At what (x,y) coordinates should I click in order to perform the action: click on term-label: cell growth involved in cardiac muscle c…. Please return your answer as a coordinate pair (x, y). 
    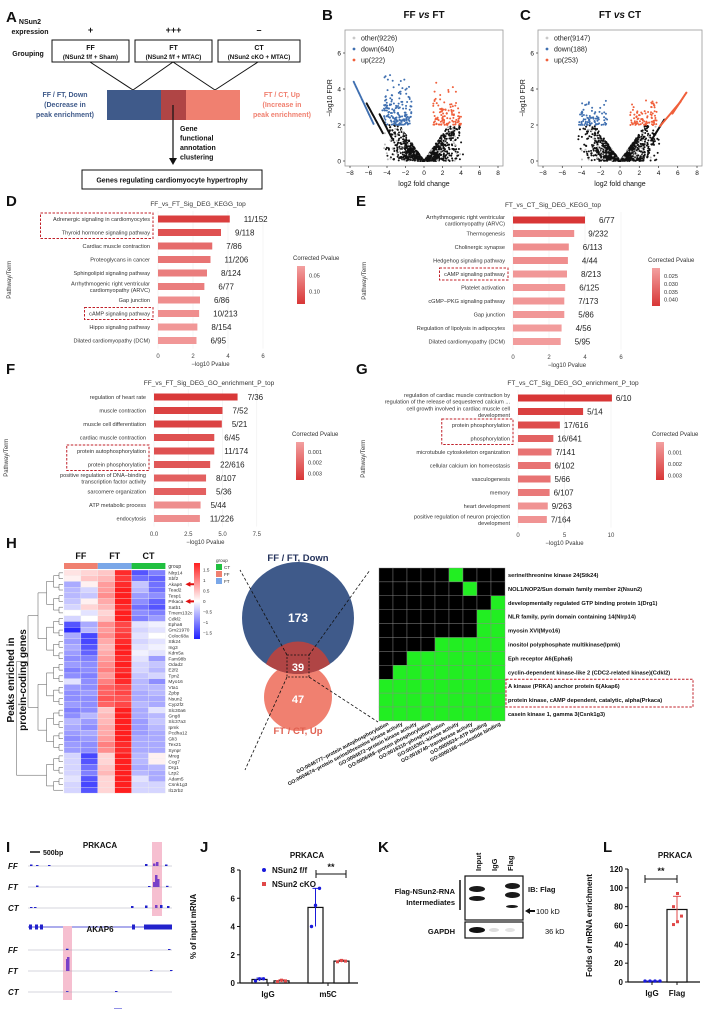
    Looking at the image, I should click on (458, 409).